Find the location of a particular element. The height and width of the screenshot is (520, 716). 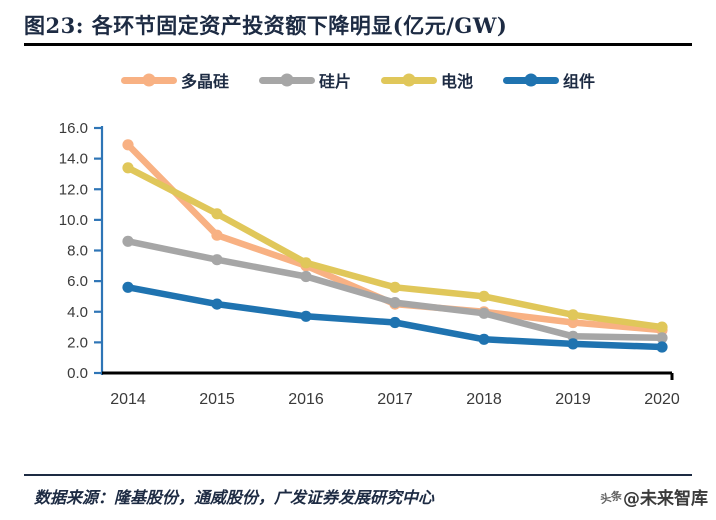

x-axis-tick-label: 2017 is located at coordinates (395, 399).